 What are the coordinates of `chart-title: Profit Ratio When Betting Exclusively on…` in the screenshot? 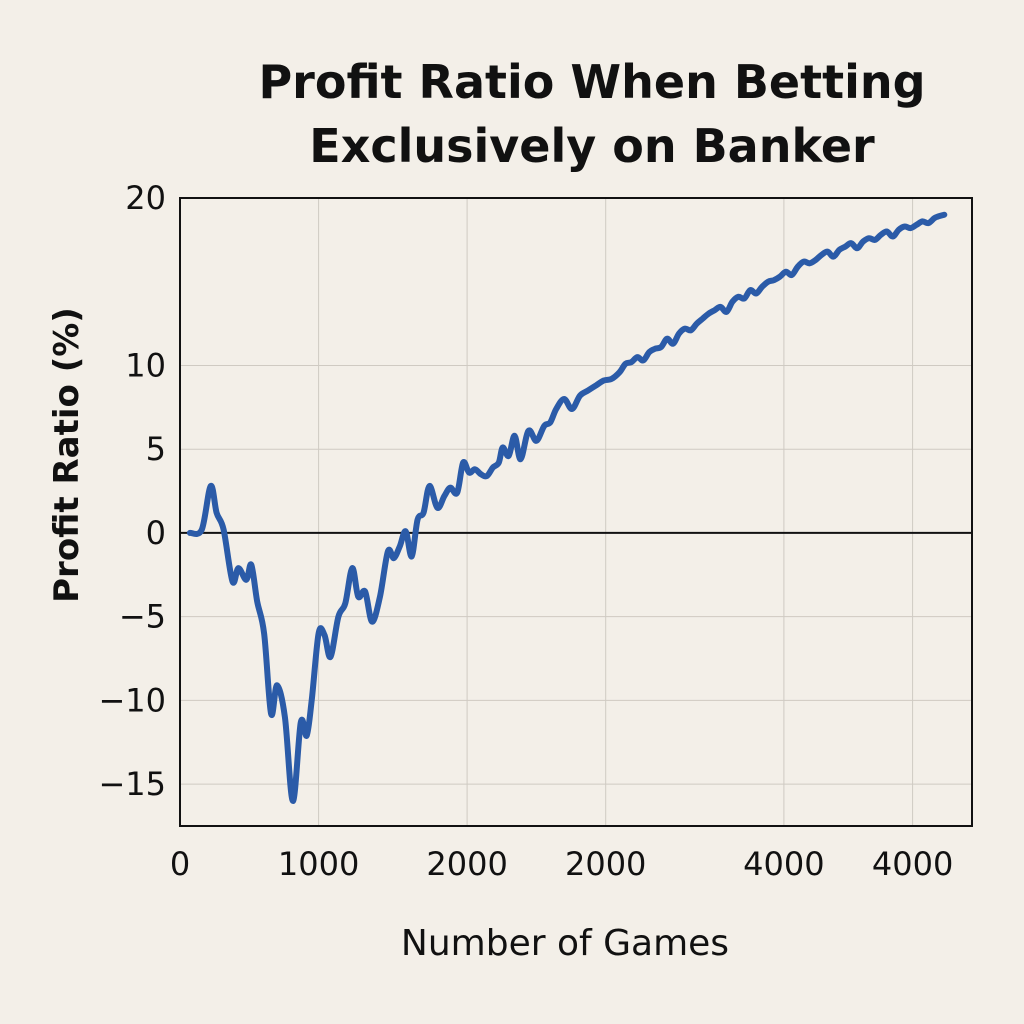 It's located at (592, 114).